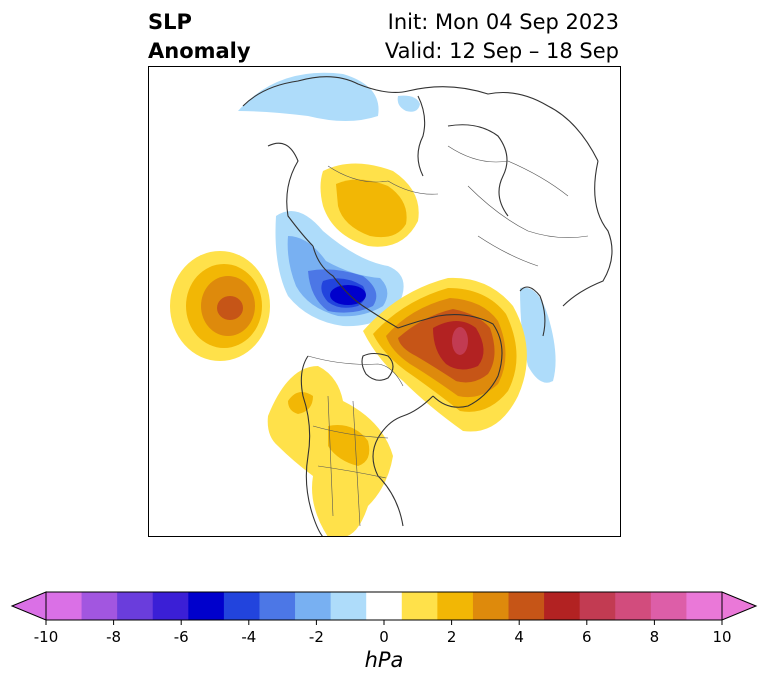 This screenshot has width=768, height=686. Describe the element at coordinates (199, 37) in the screenshot. I see `map-title: SLP Anomaly` at that location.